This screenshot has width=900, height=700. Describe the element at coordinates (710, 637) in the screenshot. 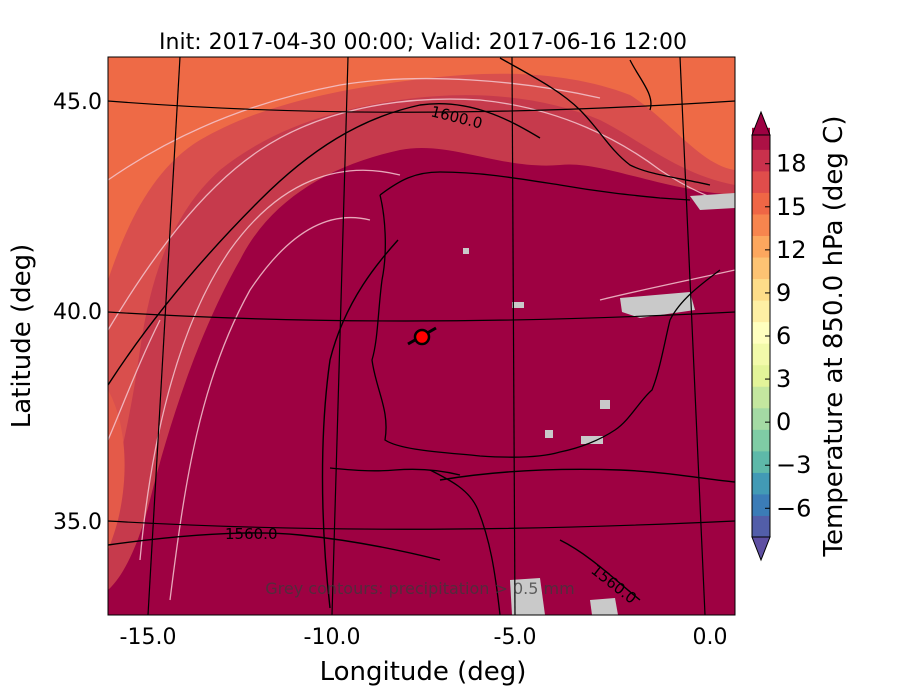

I see `x-tick-label: 0.0` at that location.